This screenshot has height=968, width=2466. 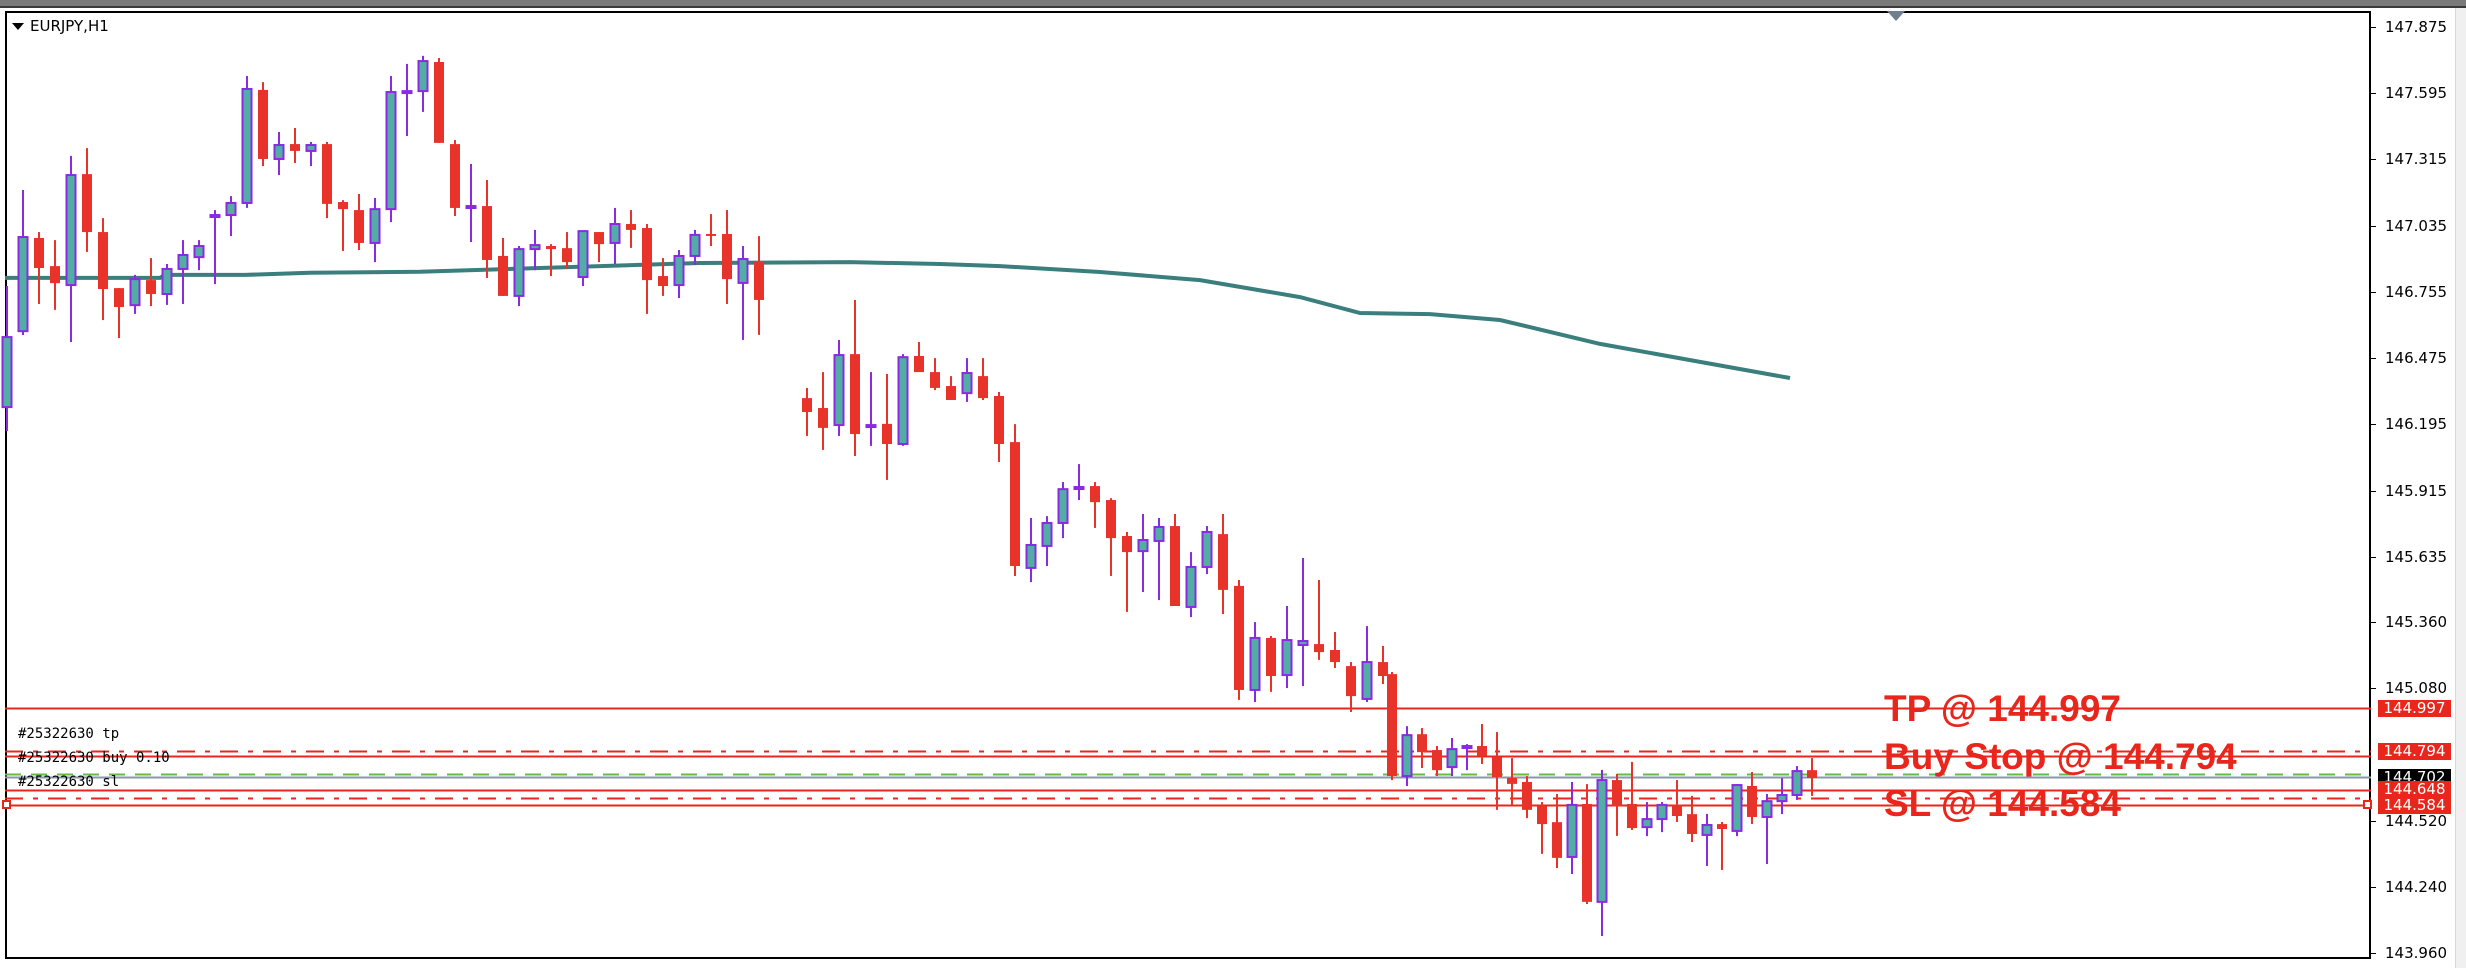 I want to click on price-tick-label: 147.035, so click(x=2409, y=225).